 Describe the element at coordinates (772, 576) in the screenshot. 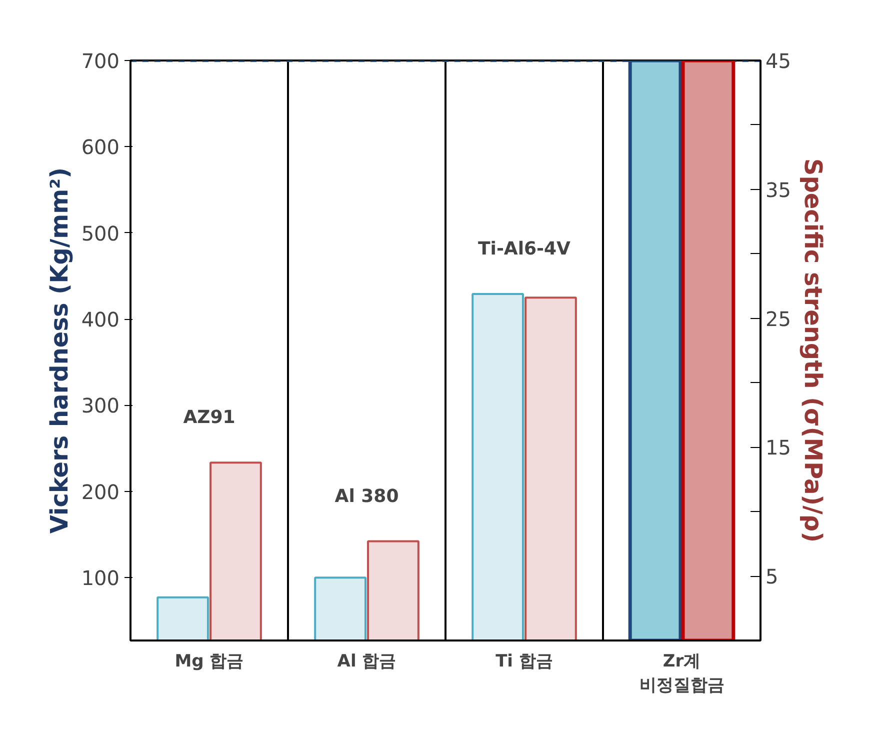

I see `y2-tick-label: 5` at that location.